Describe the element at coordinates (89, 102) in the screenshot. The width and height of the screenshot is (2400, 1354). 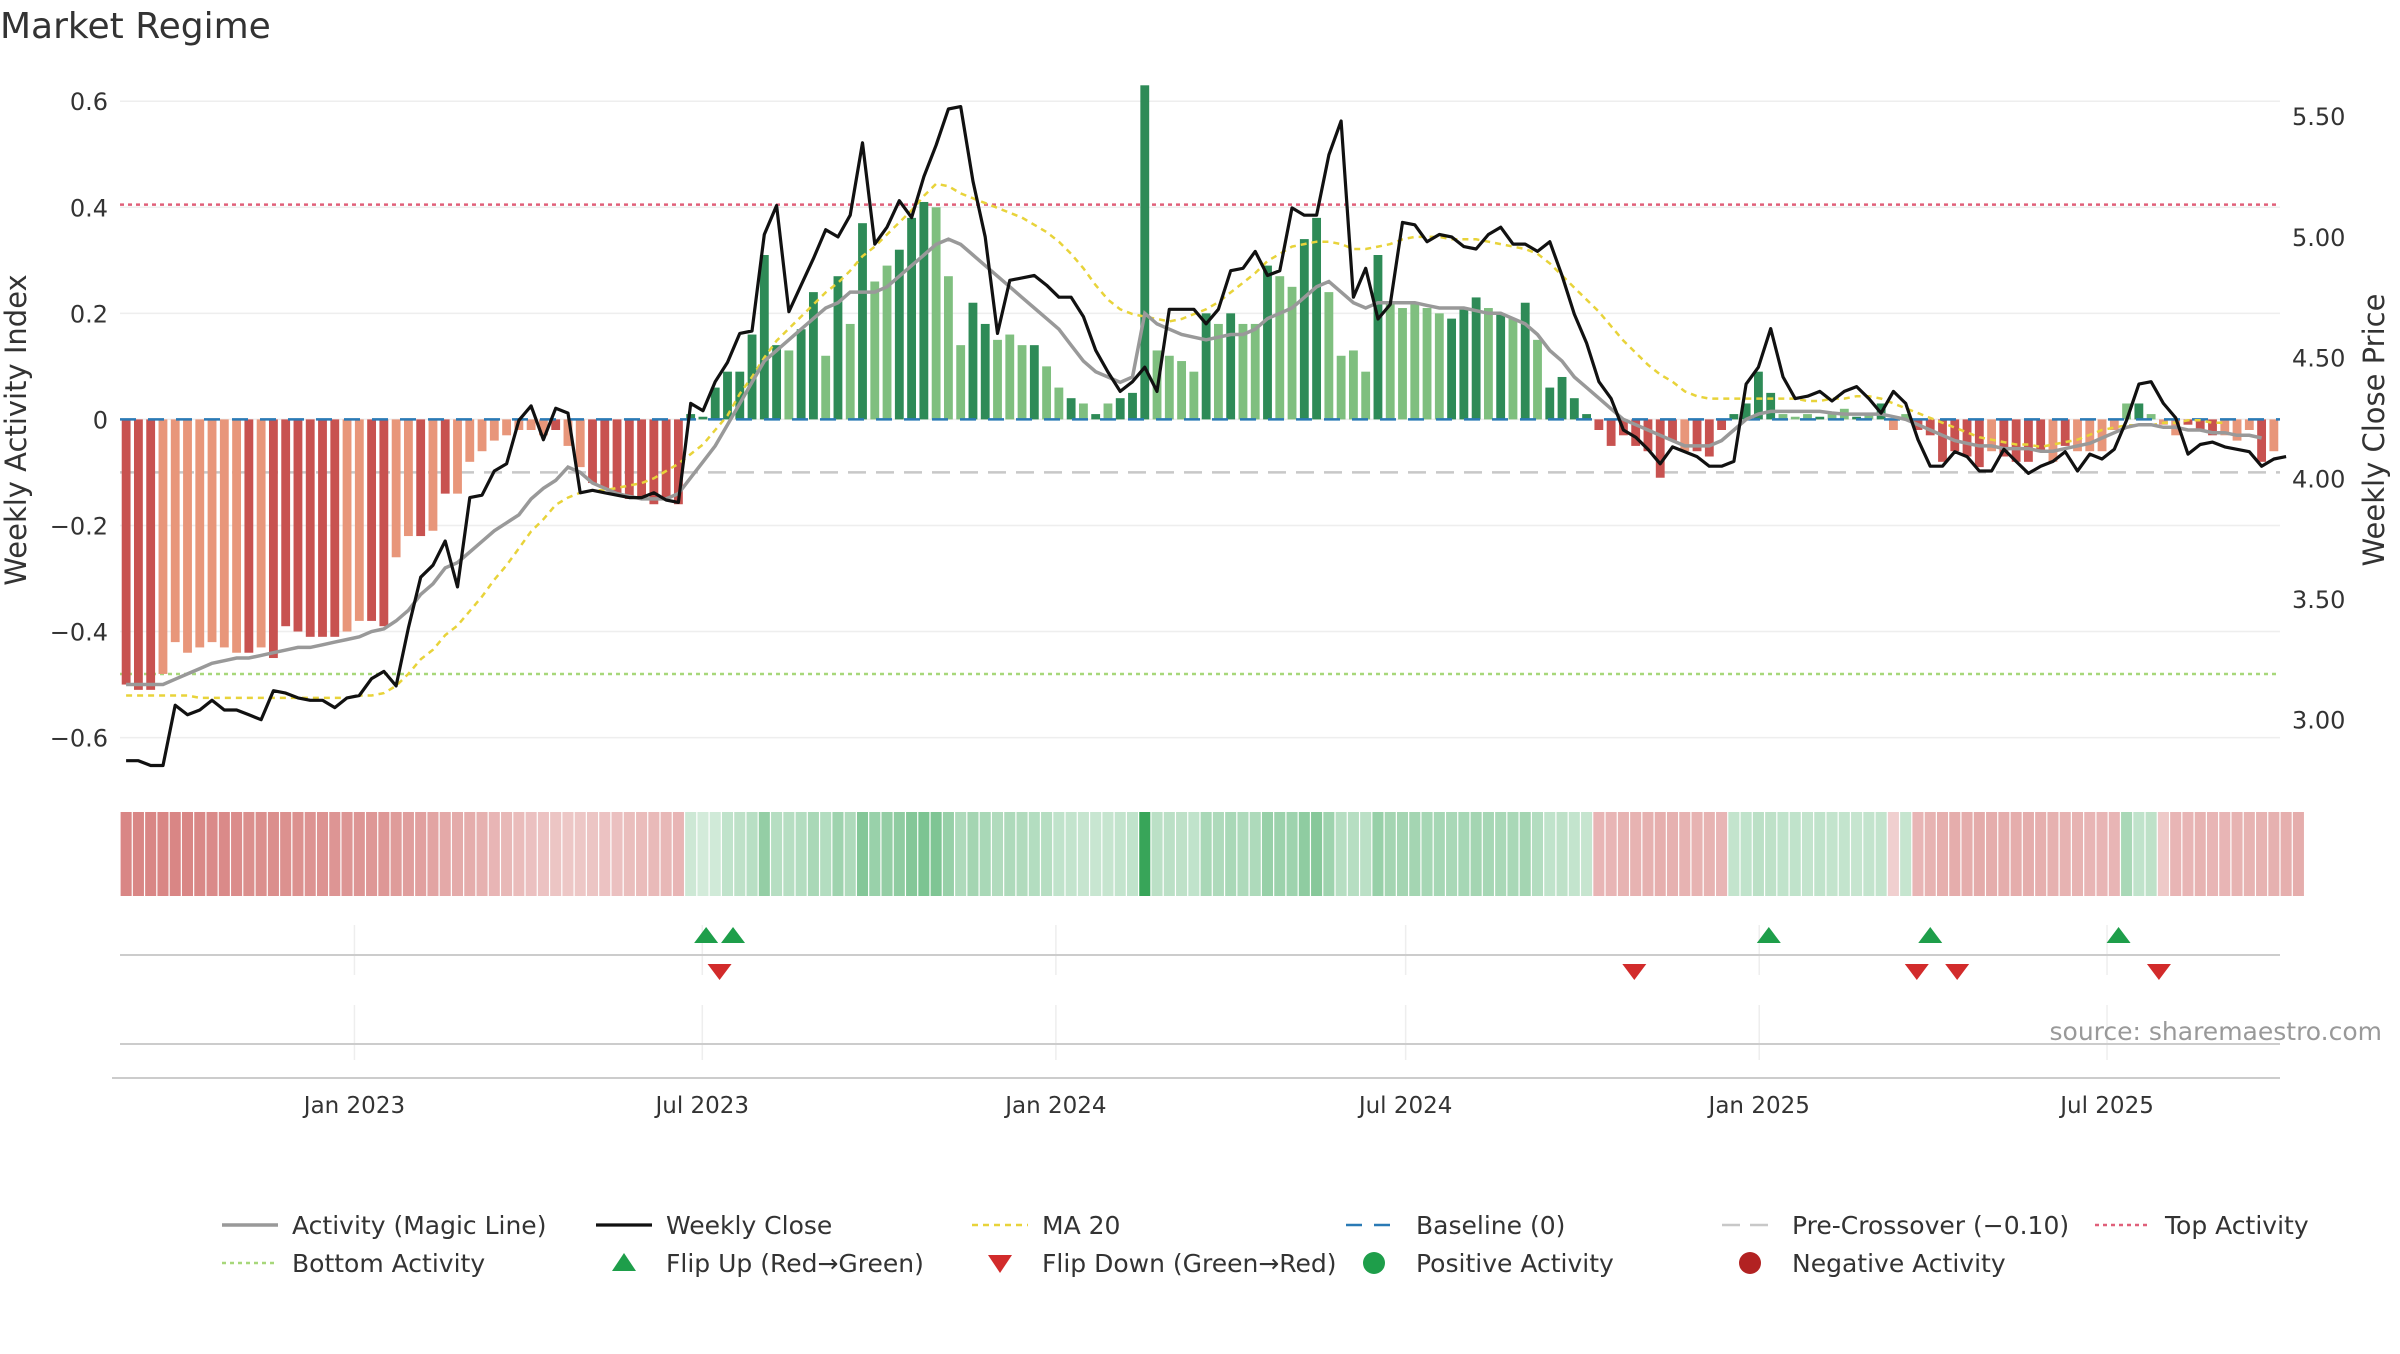
I see `left-tick-label: 0.6` at that location.